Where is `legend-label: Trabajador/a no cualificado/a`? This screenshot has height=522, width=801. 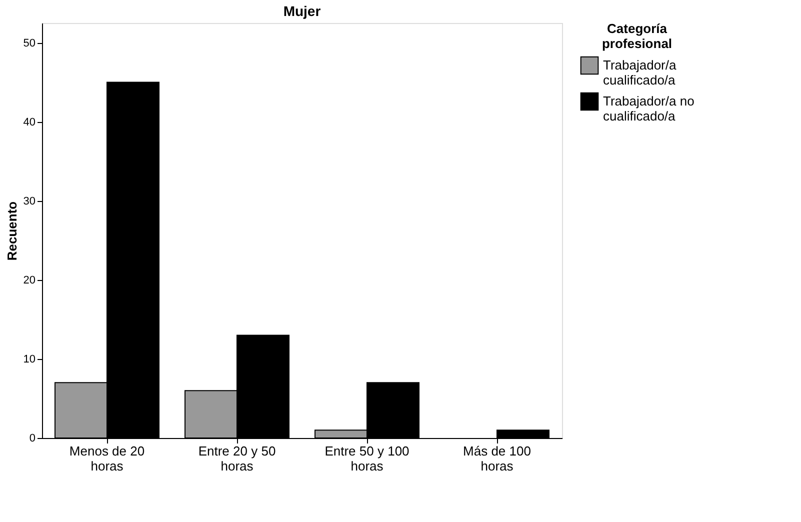
legend-label: Trabajador/a no cualificado/a is located at coordinates (648, 109).